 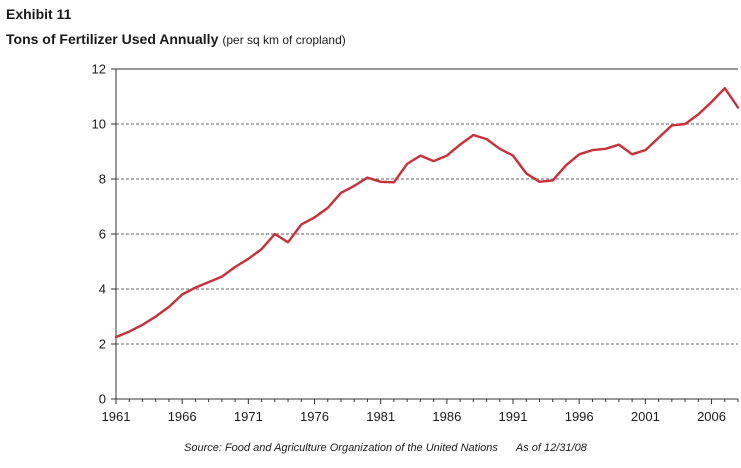 I want to click on y-tick-label: 4, so click(x=102, y=289).